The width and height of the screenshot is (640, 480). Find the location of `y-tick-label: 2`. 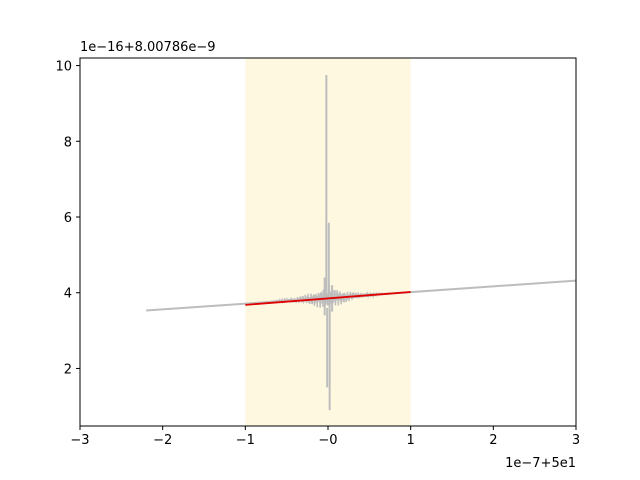

y-tick-label: 2 is located at coordinates (68, 369).